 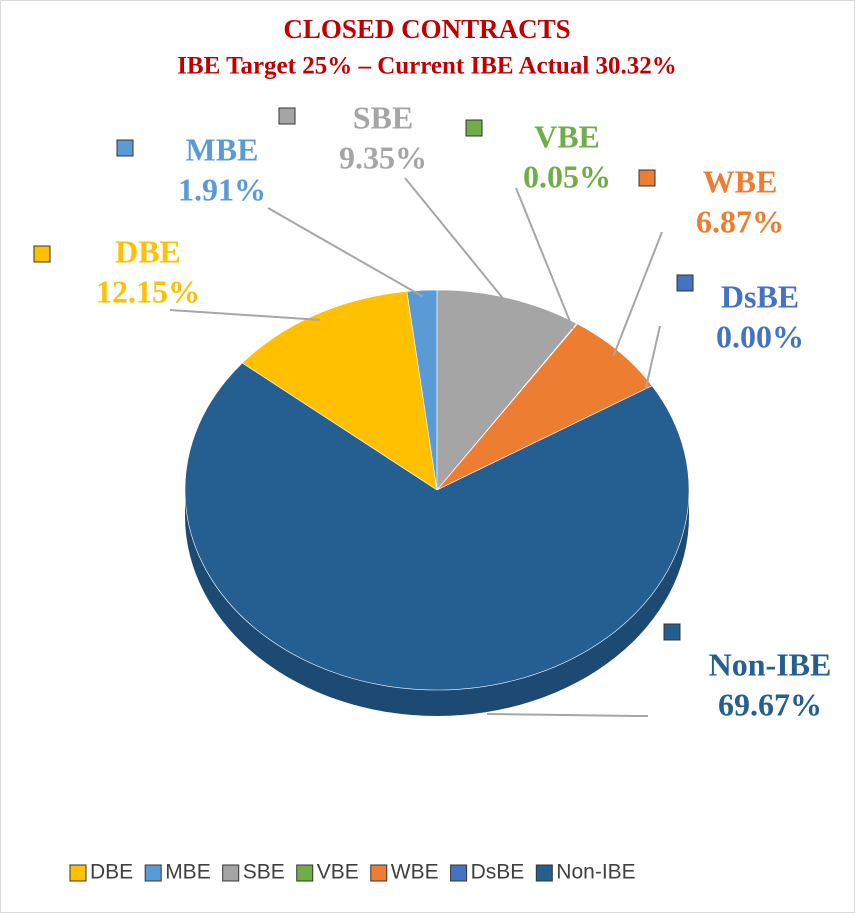 I want to click on data-label: 69.67%, so click(x=770, y=704).